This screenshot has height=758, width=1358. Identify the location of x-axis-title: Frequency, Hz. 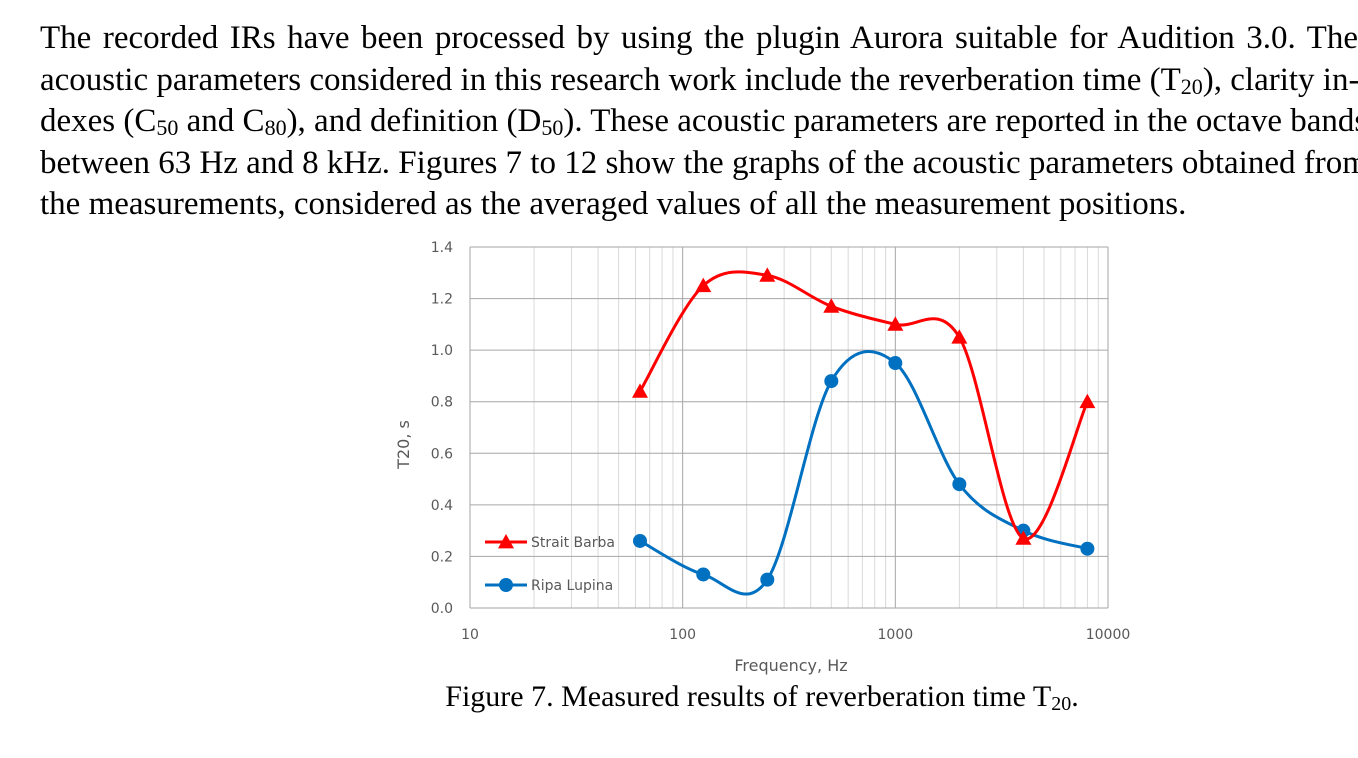
(790, 665).